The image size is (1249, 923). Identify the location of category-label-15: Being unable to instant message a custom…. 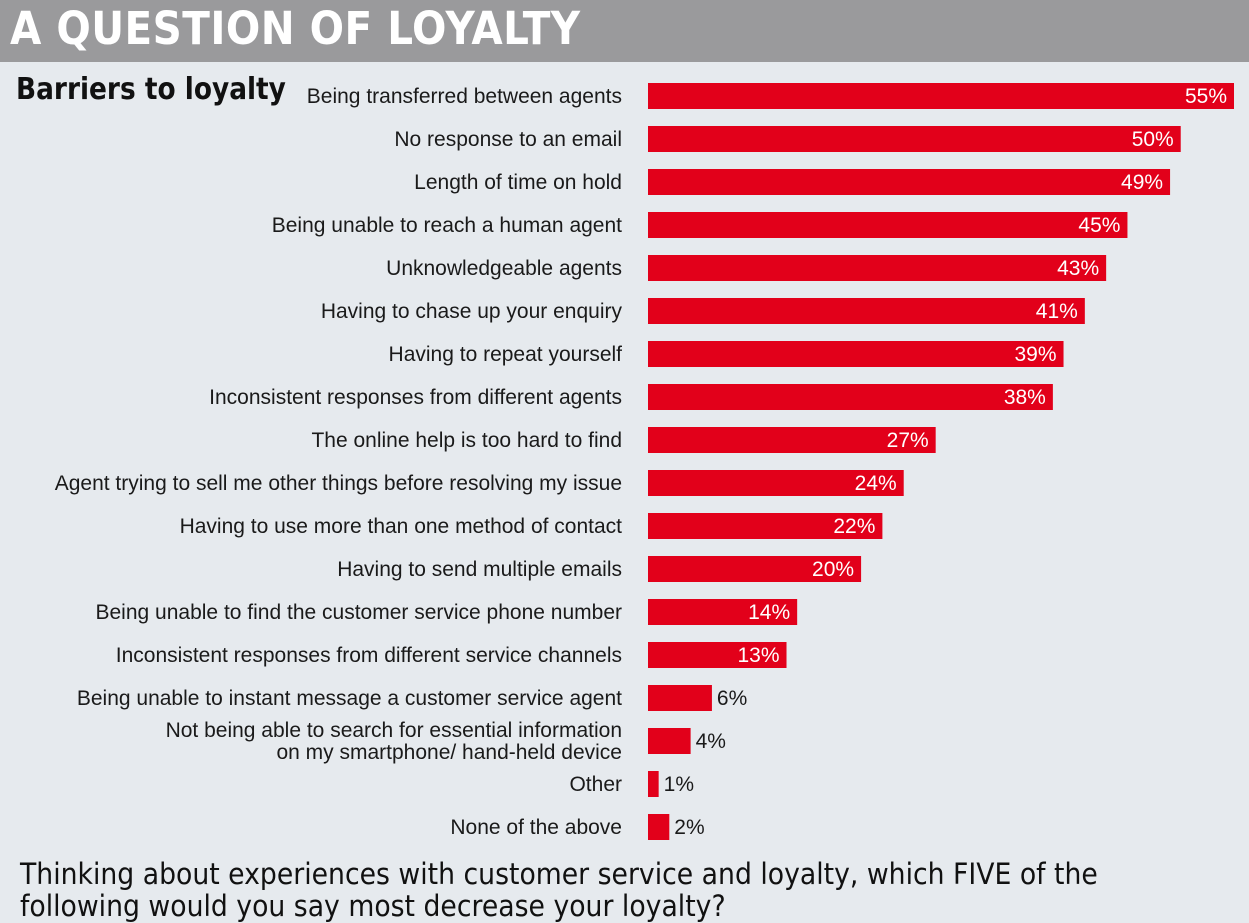
(349, 698).